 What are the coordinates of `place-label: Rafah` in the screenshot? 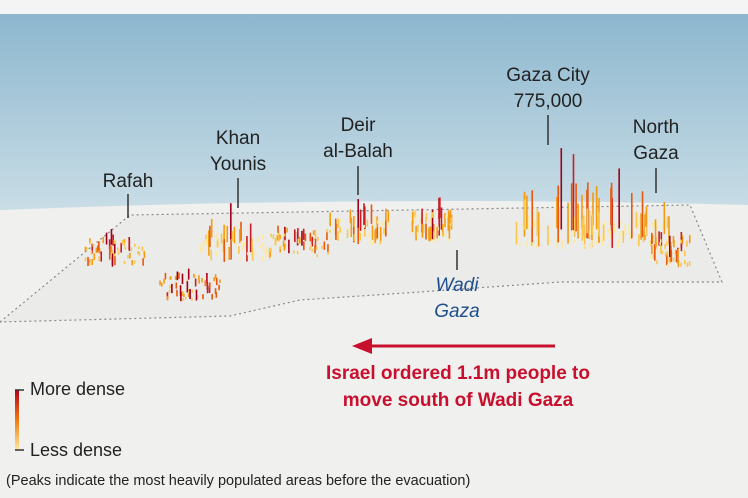 It's located at (128, 181).